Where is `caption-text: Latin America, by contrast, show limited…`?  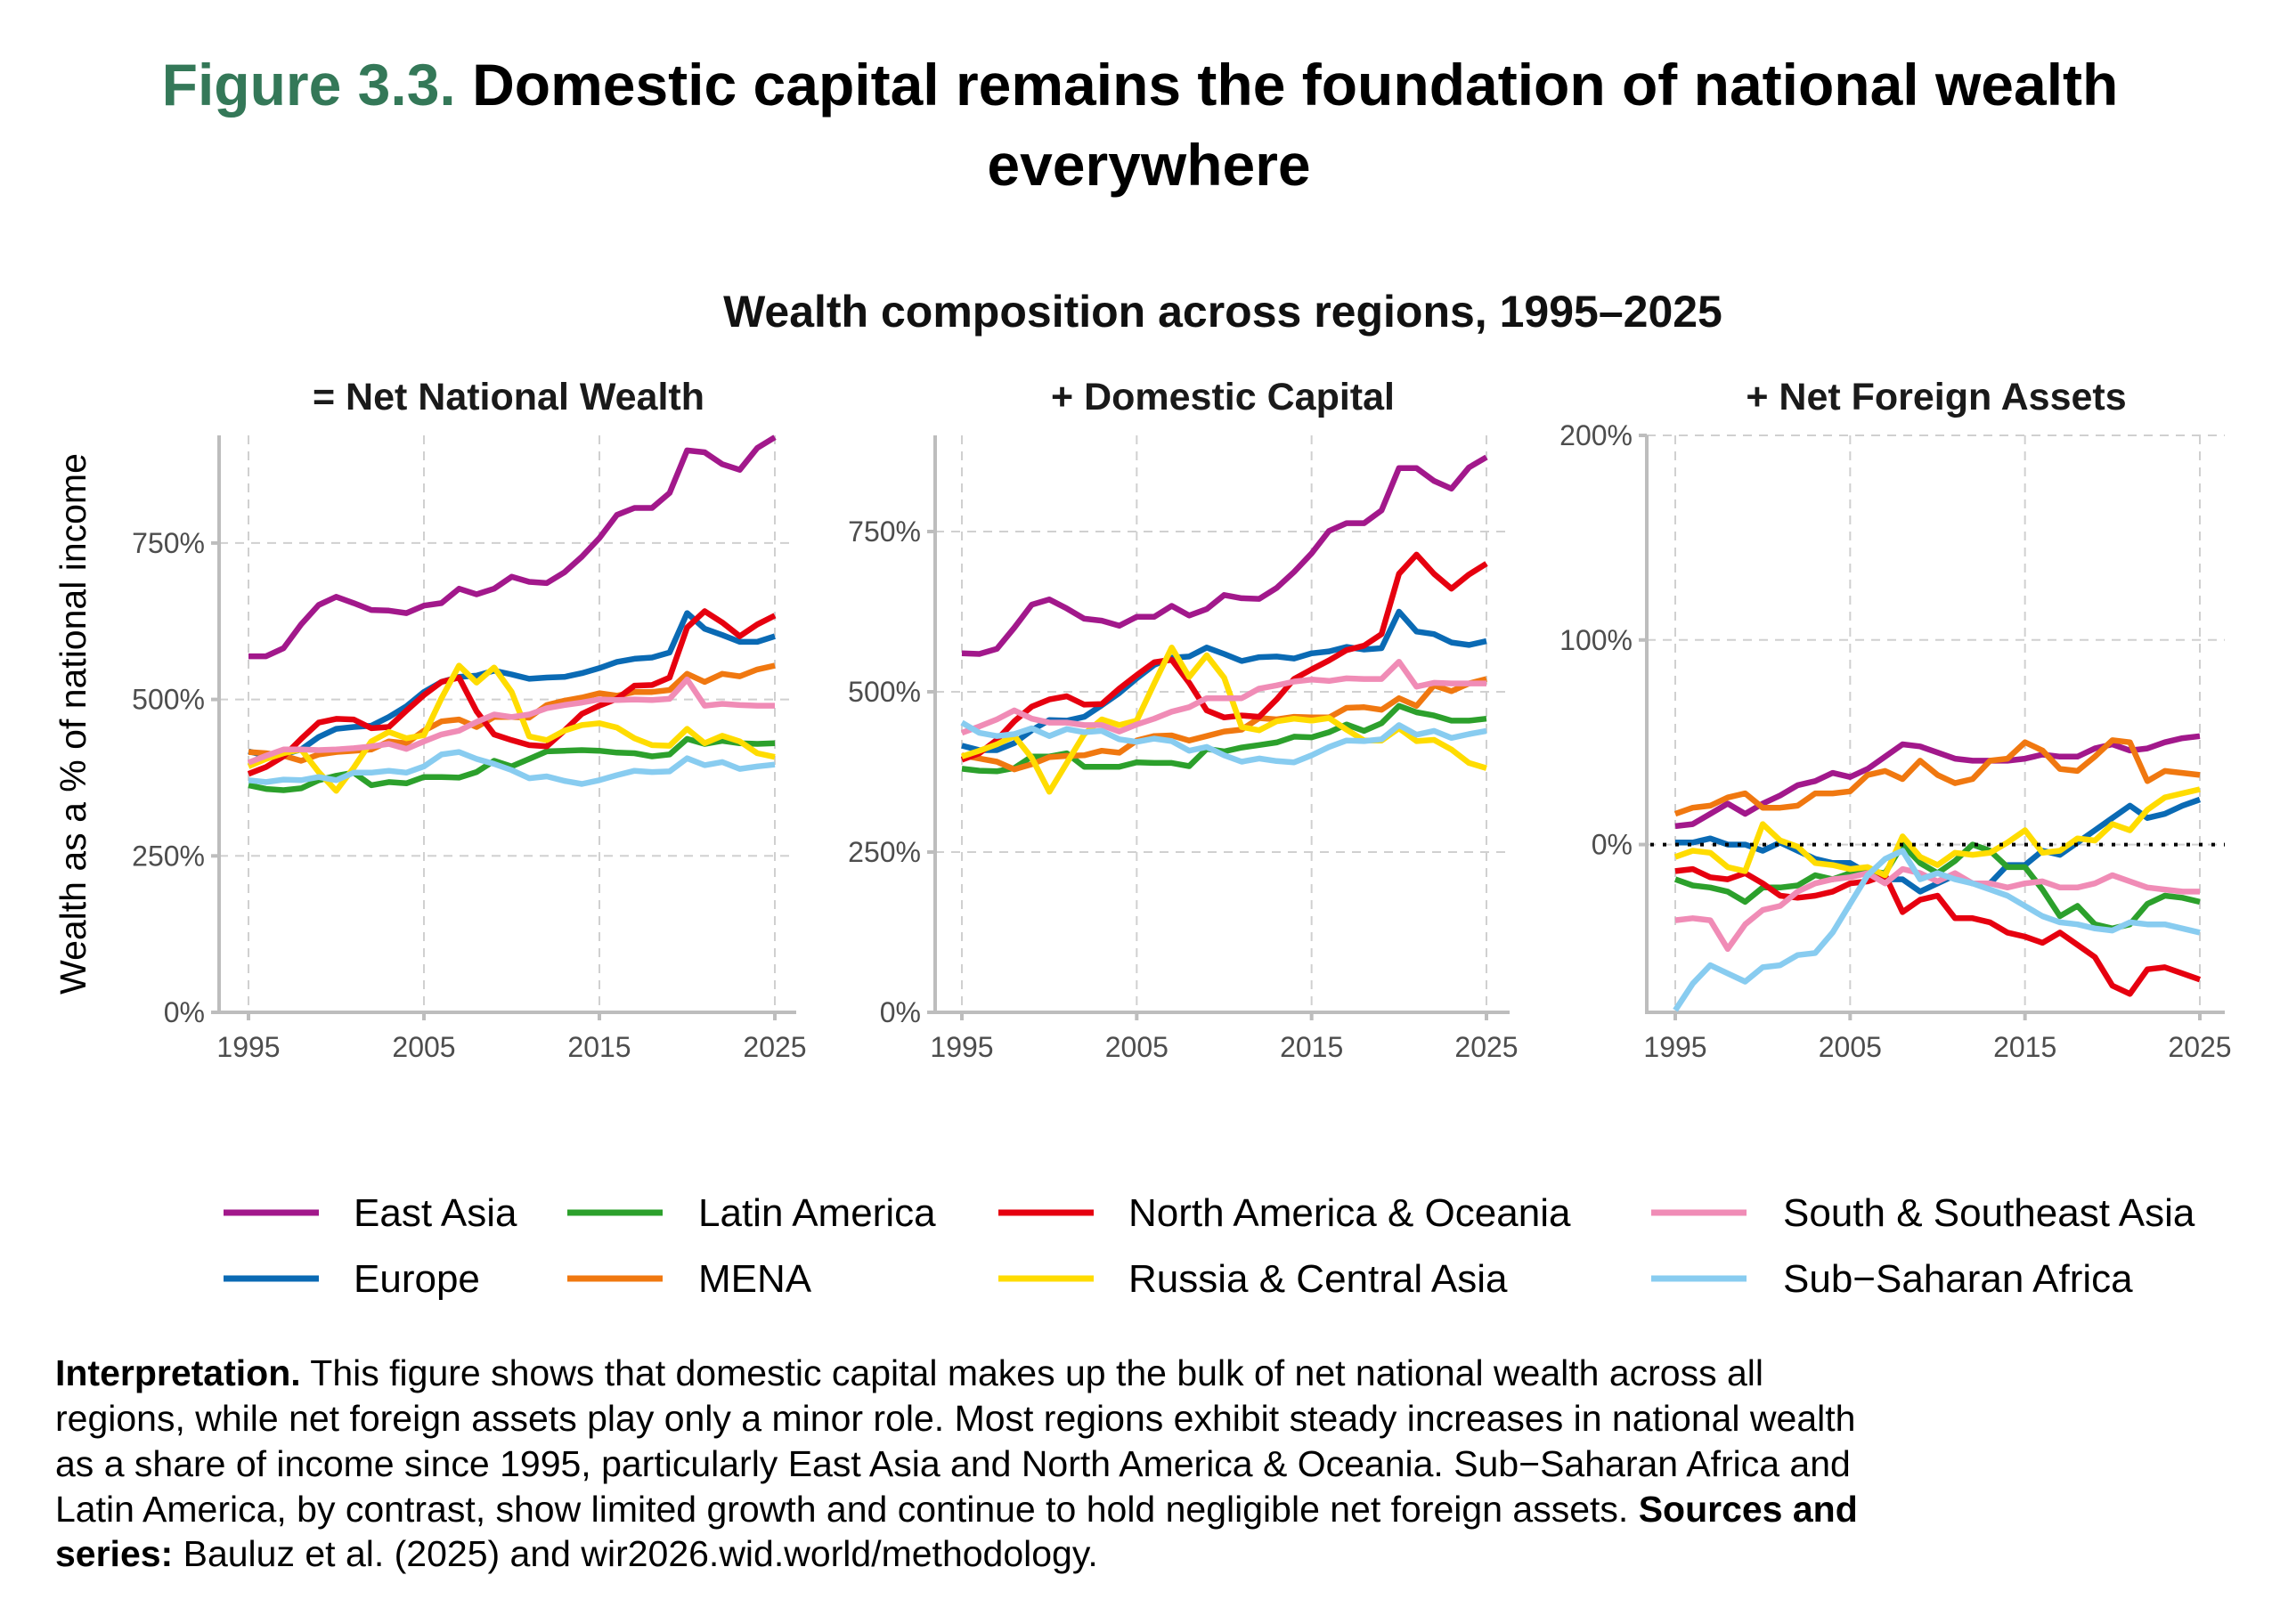
caption-text: Latin America, by contrast, show limited… is located at coordinates (847, 1509).